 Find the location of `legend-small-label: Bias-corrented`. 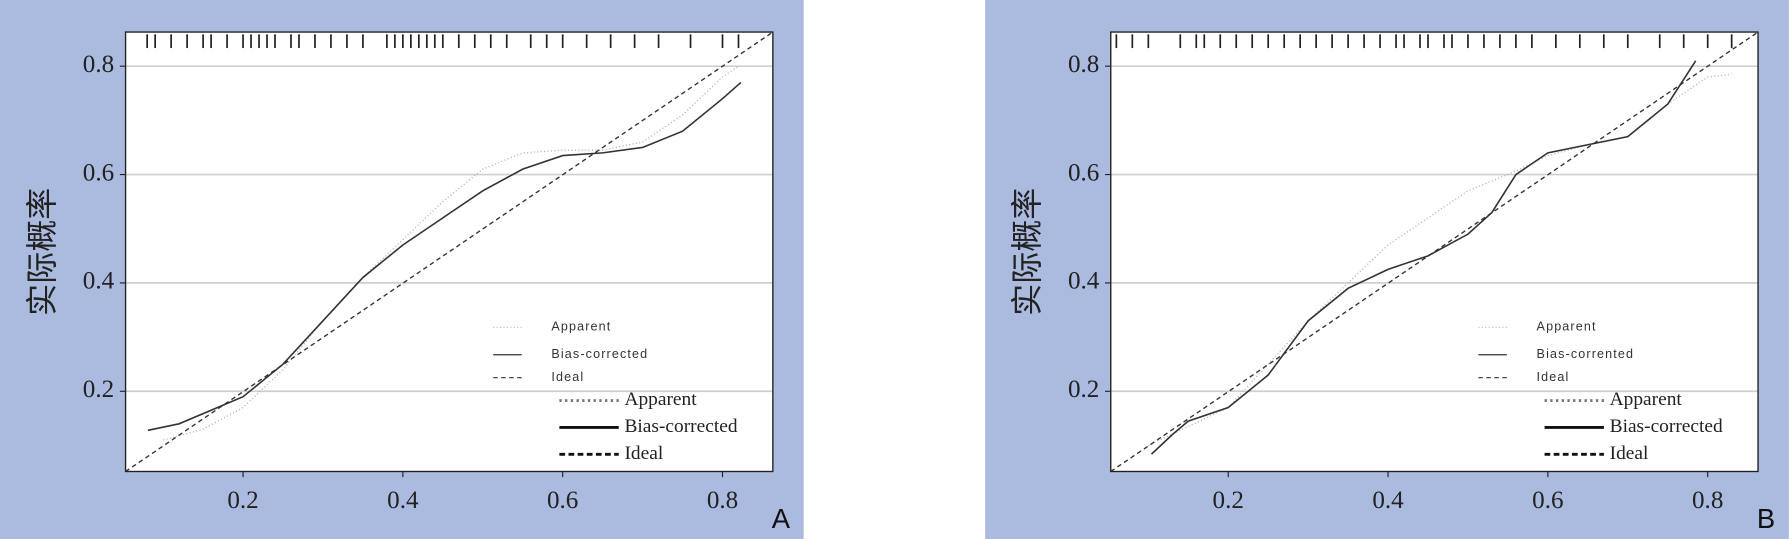

legend-small-label: Bias-corrented is located at coordinates (1586, 354).